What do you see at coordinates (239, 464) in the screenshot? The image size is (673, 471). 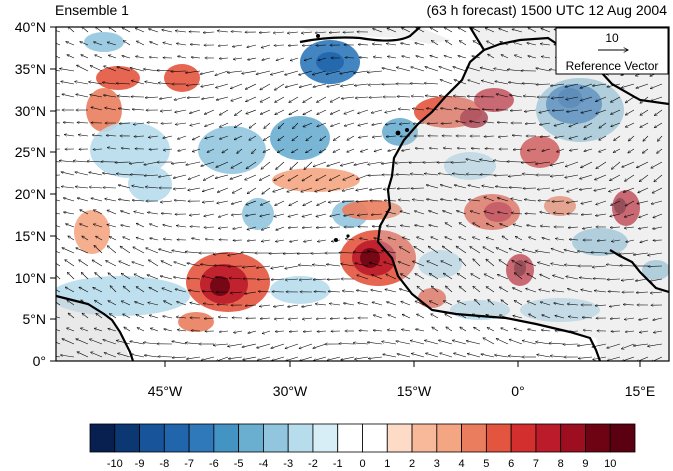 I see `colorbar-label: -5` at bounding box center [239, 464].